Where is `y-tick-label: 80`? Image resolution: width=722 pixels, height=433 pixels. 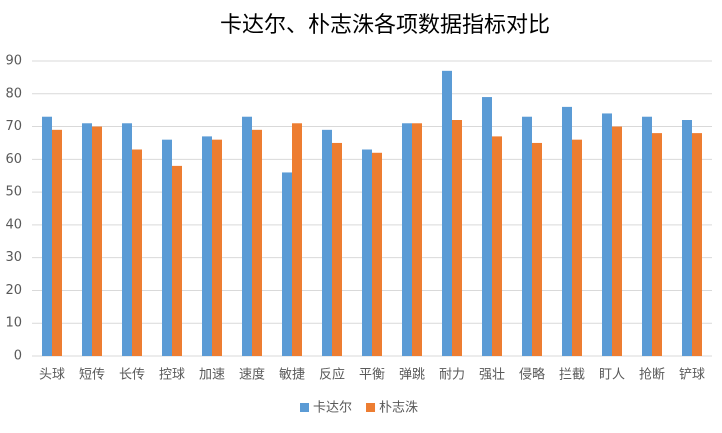 y-tick-label: 80 is located at coordinates (13, 93).